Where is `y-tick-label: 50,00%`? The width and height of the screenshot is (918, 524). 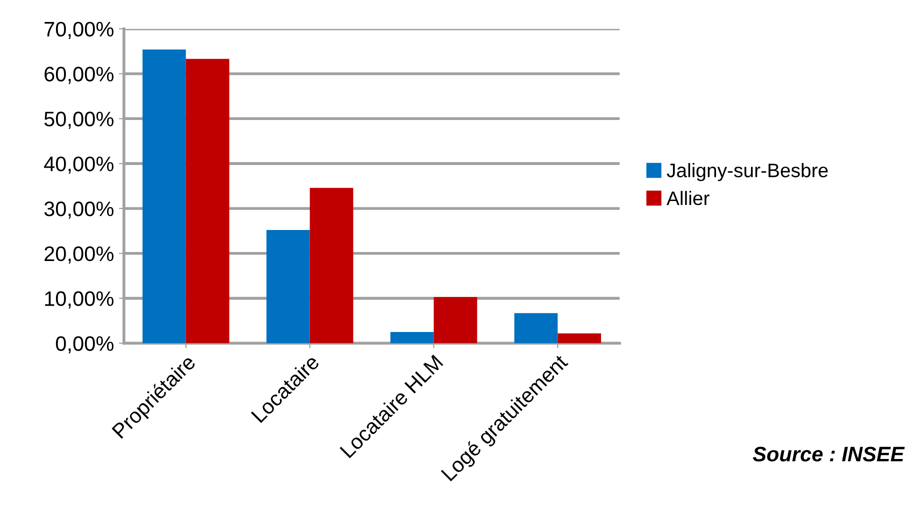
y-tick-label: 50,00% is located at coordinates (79, 120).